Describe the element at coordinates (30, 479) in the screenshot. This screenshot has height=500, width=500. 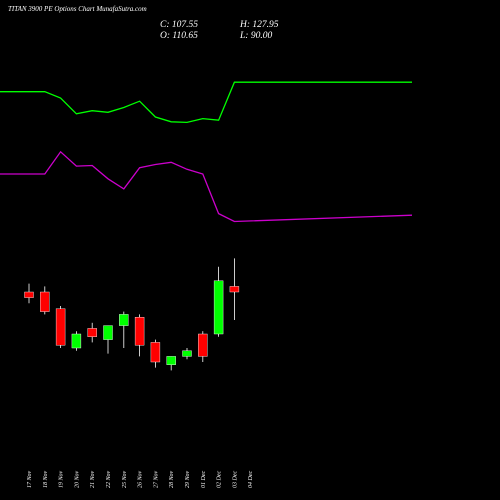
I see `x-tick-label: 17 Nov` at that location.